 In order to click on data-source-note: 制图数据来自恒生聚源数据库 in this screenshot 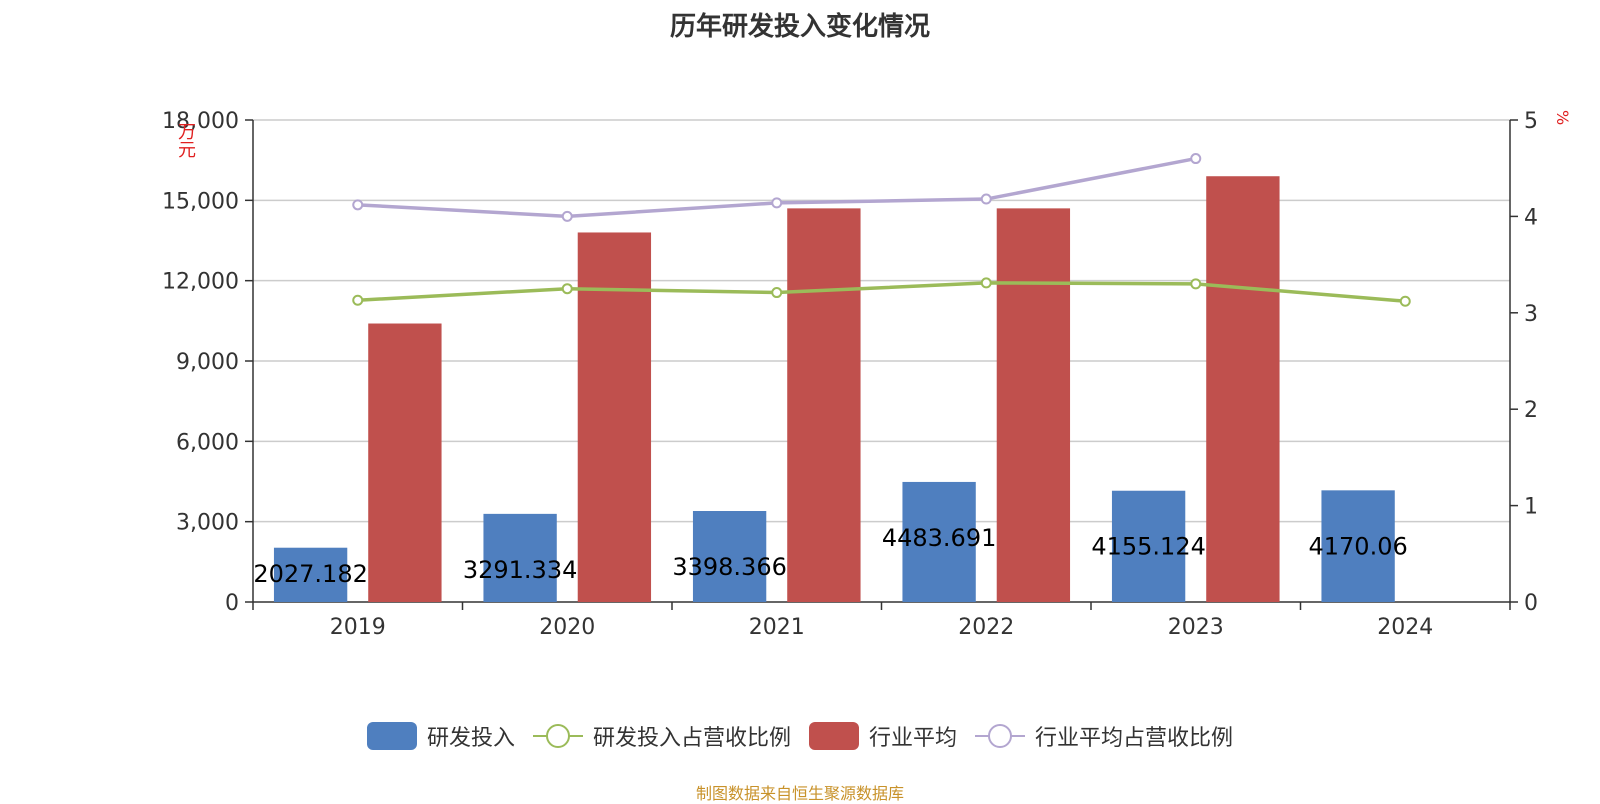, I will do `click(799, 793)`.